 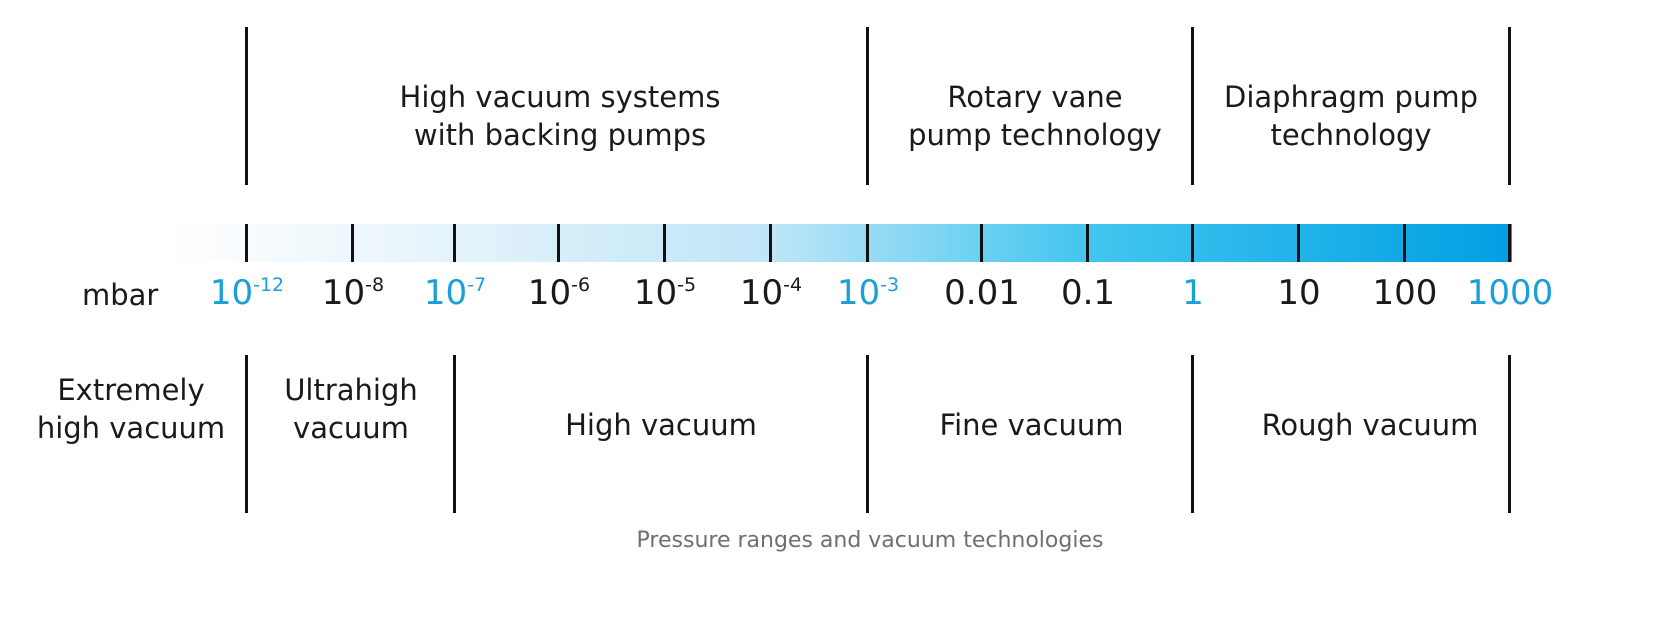 I want to click on range-label-fine-vacuum: Fine vacuum, so click(x=1031, y=425).